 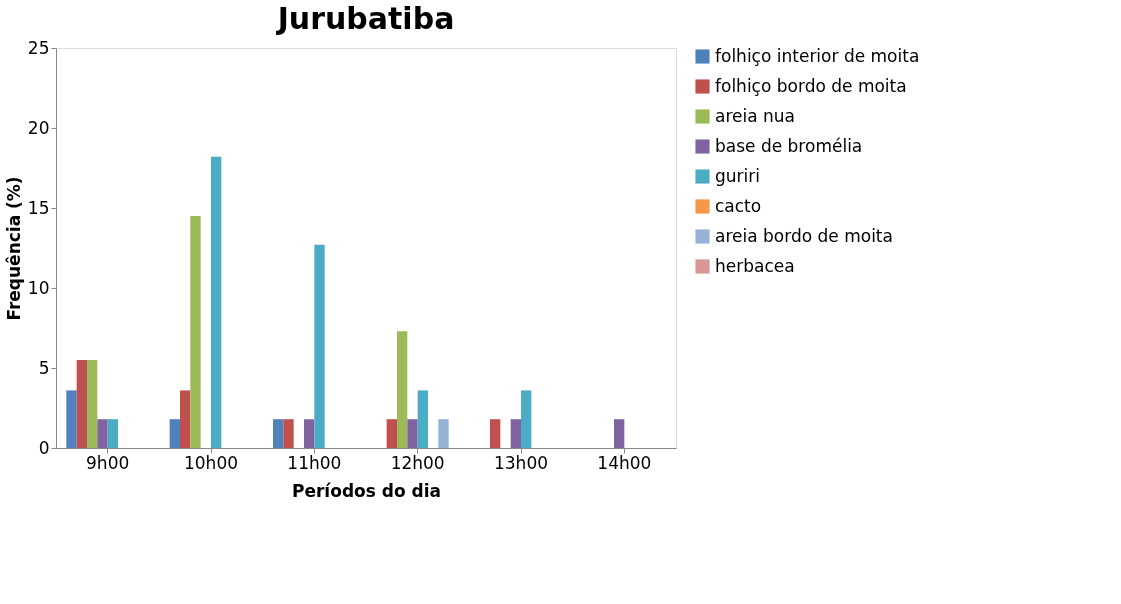 What do you see at coordinates (38, 287) in the screenshot?
I see `y-tick-label: 10` at bounding box center [38, 287].